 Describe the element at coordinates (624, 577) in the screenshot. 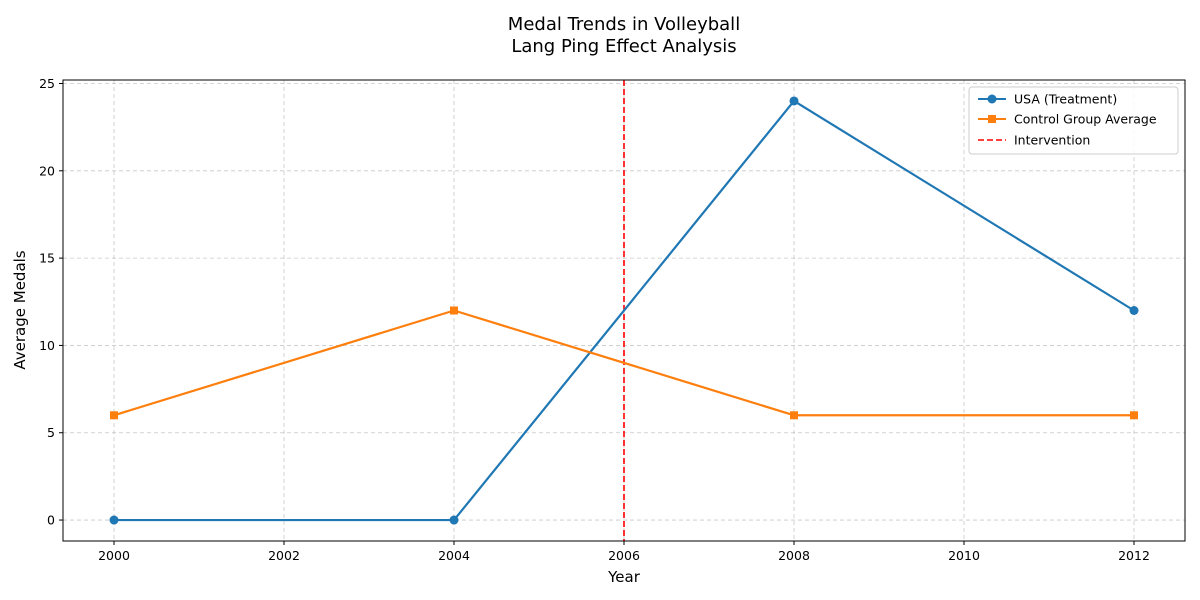

I see `x-axis-title: Year` at that location.